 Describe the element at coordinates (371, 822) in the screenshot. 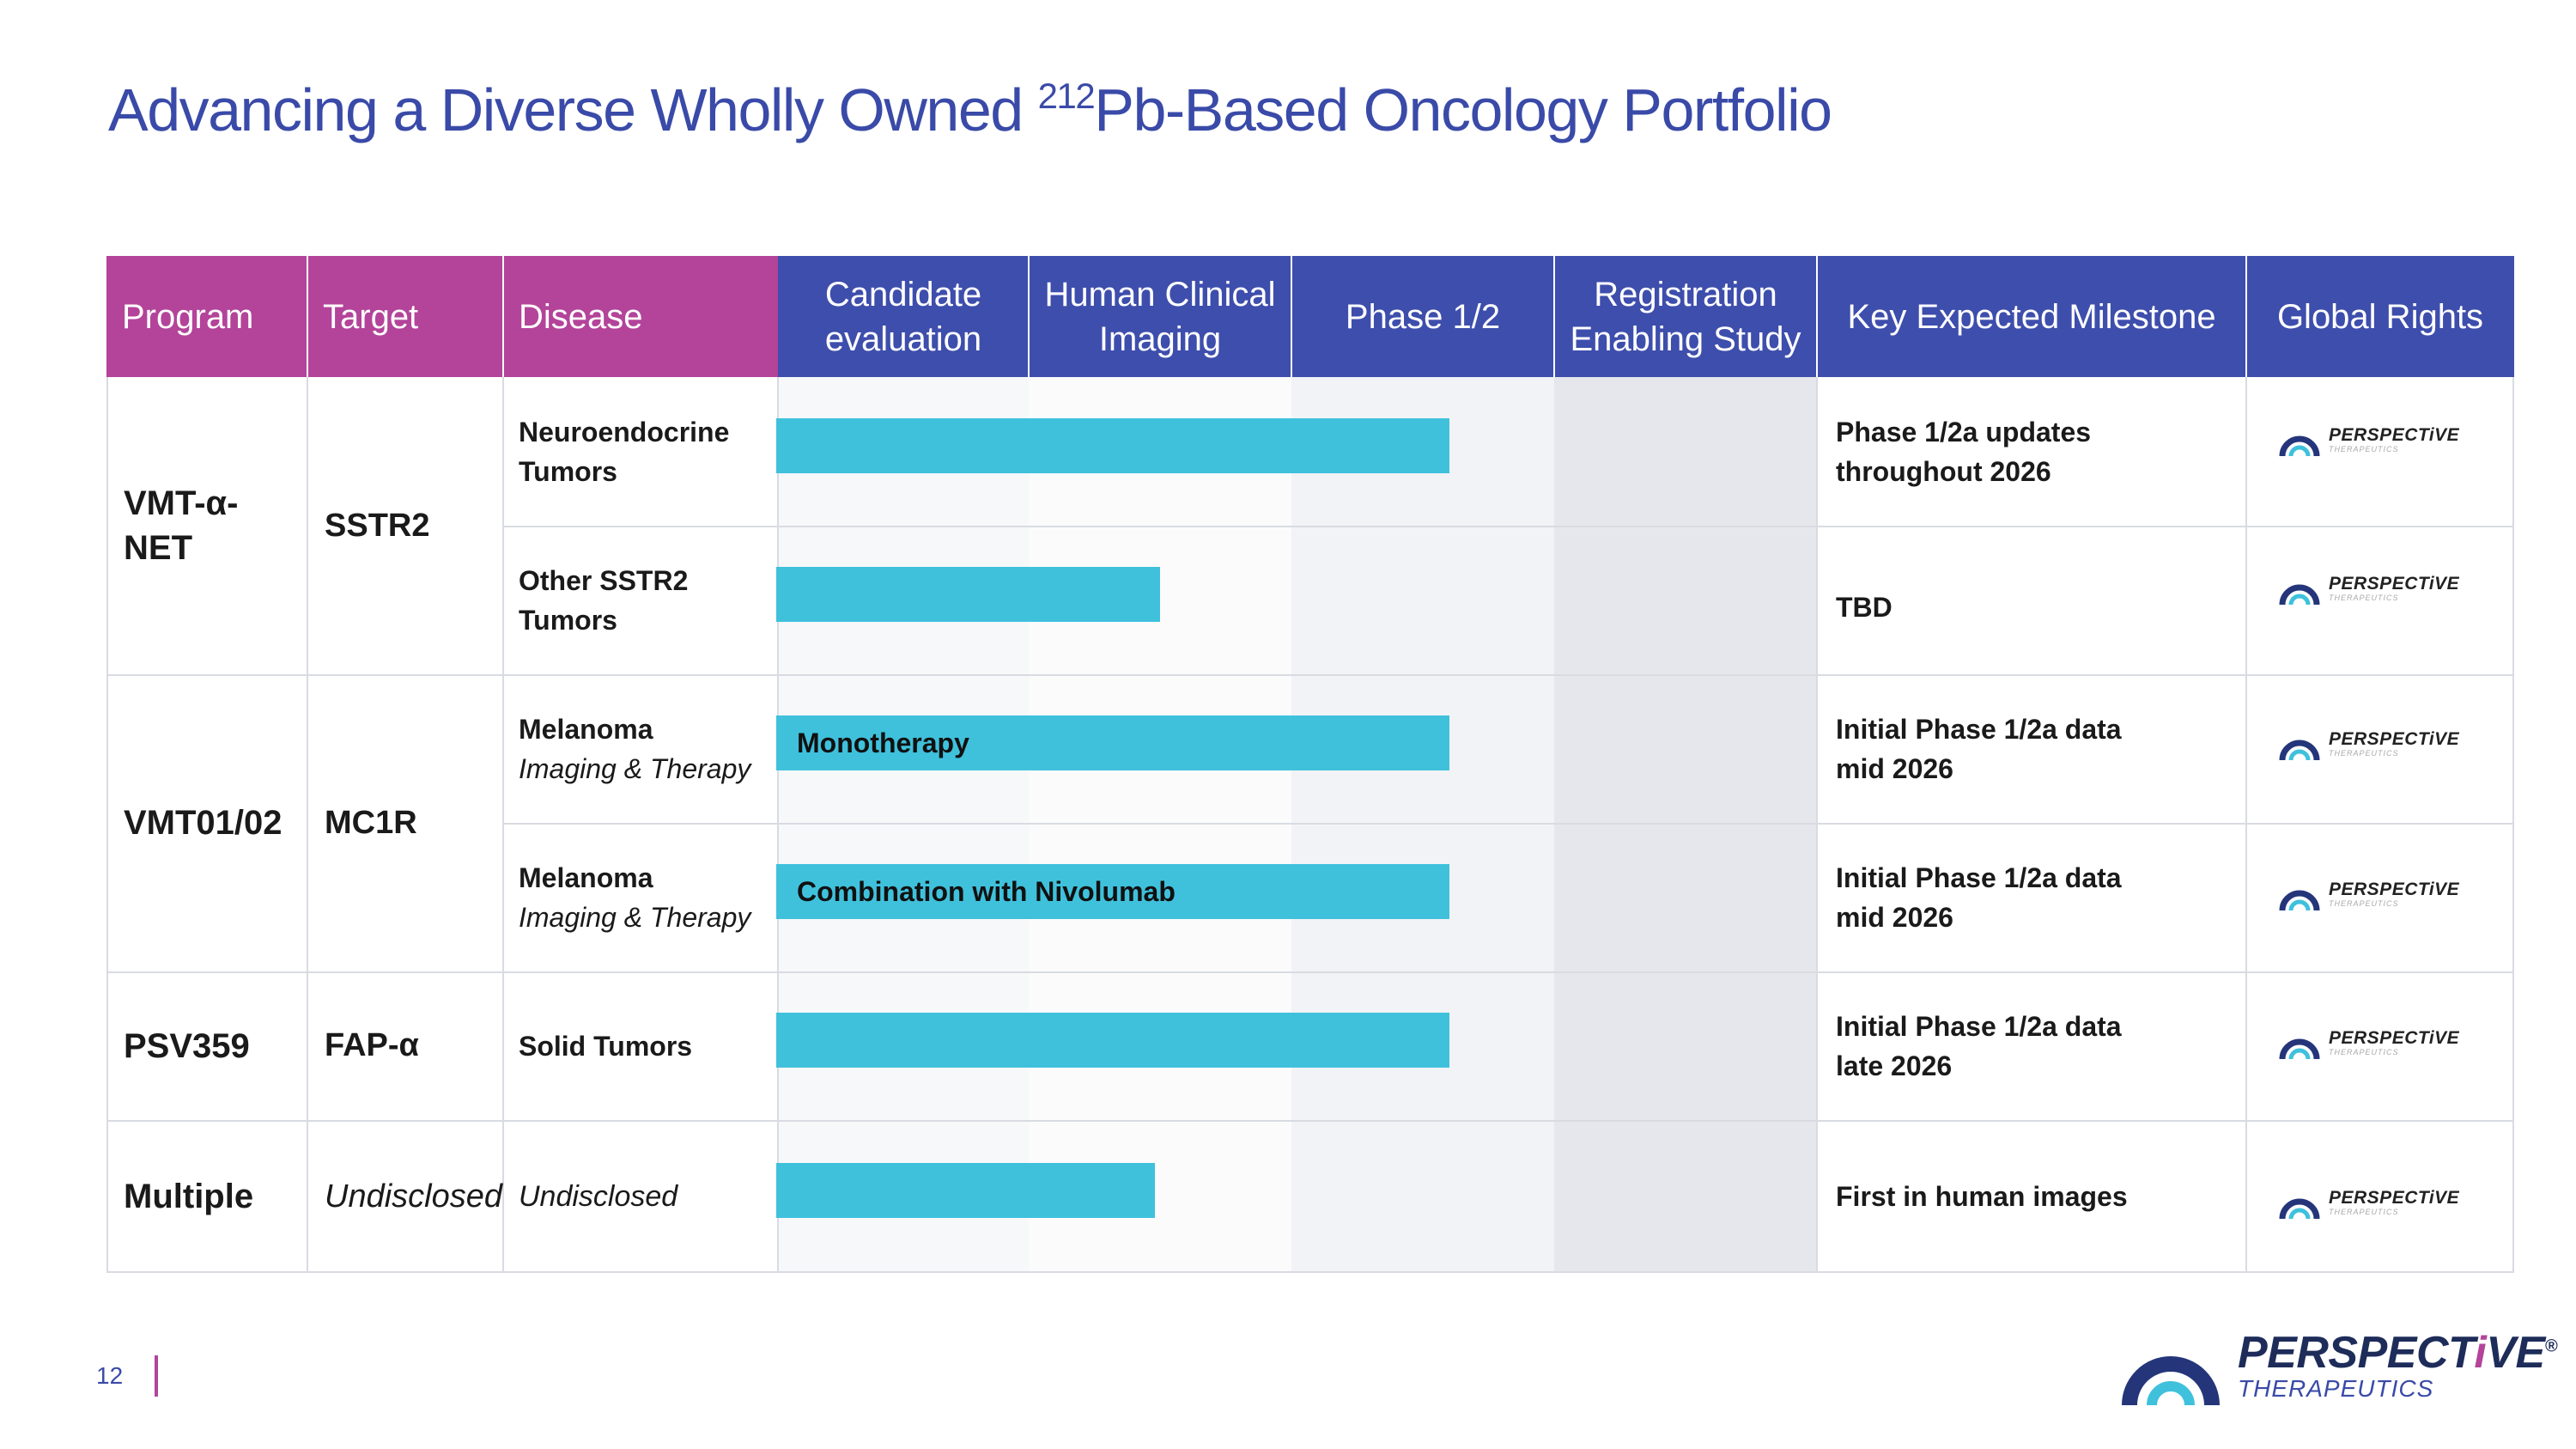

I see `target-mc1r: MC1R` at that location.